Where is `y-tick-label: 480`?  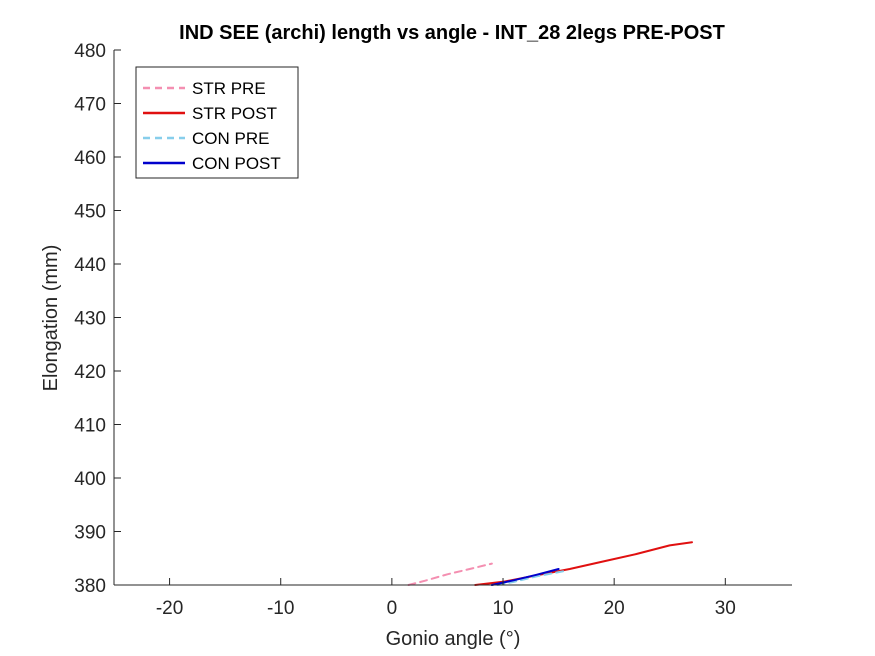
y-tick-label: 480 is located at coordinates (90, 51).